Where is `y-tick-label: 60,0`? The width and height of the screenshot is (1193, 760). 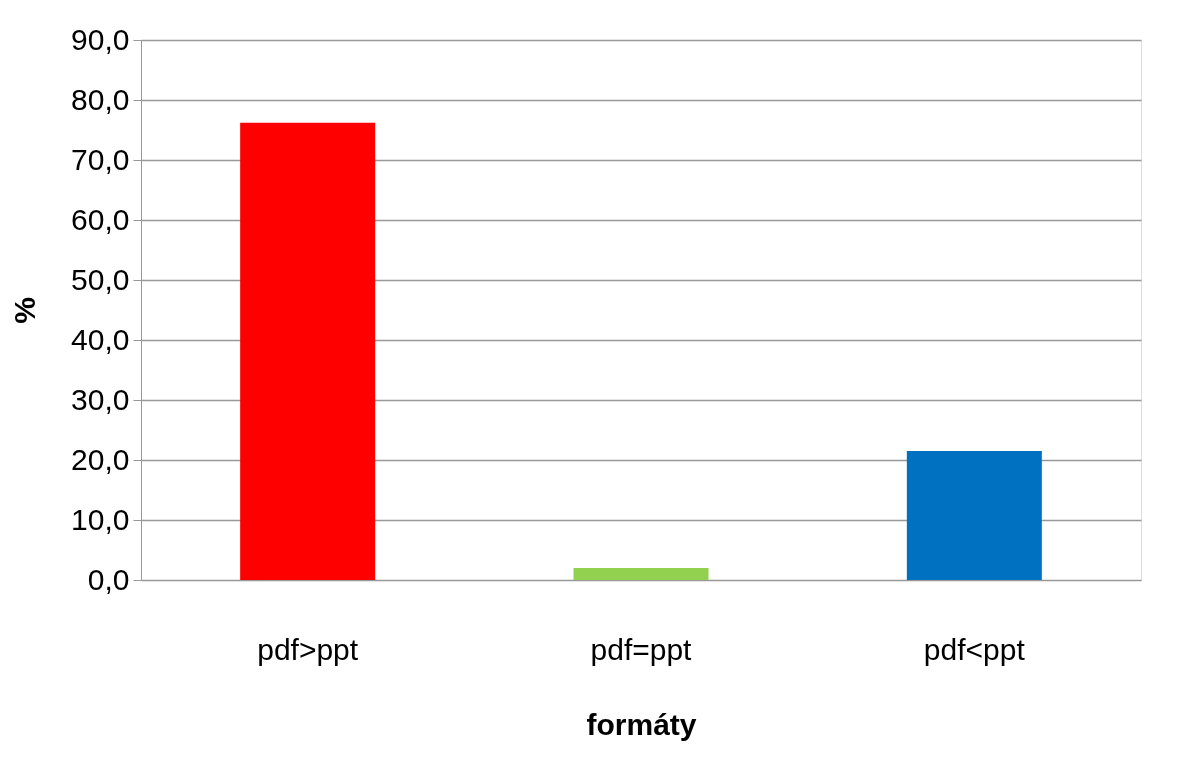
y-tick-label: 60,0 is located at coordinates (100, 219).